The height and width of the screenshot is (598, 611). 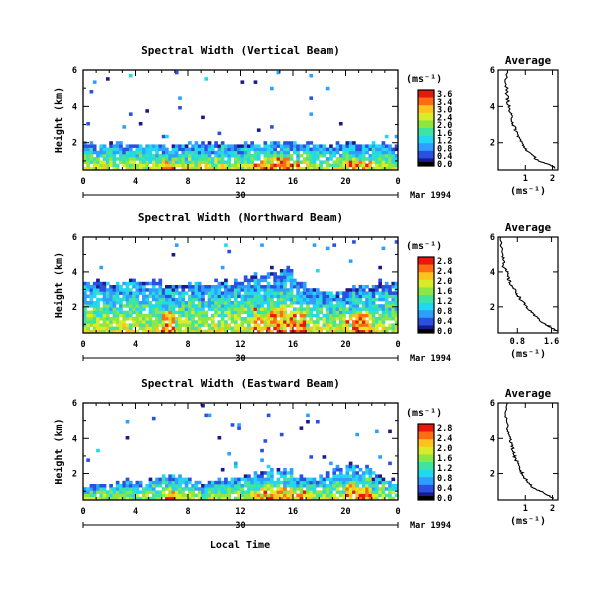 What do you see at coordinates (444, 292) in the screenshot?
I see `colorbar-tick-label: 1.6` at bounding box center [444, 292].